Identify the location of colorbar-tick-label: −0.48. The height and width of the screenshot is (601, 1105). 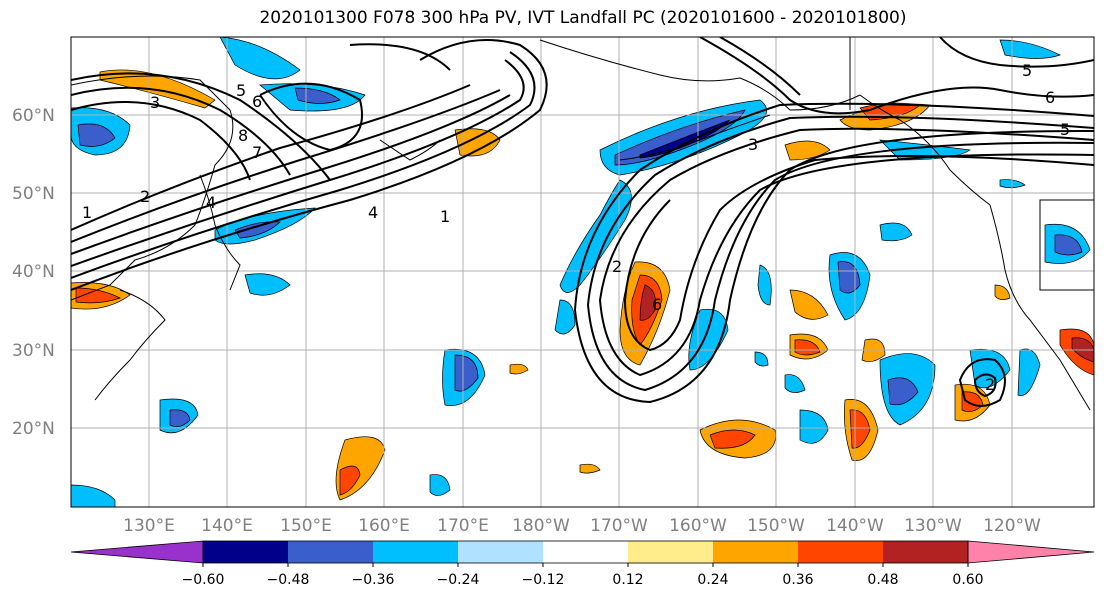
(288, 580).